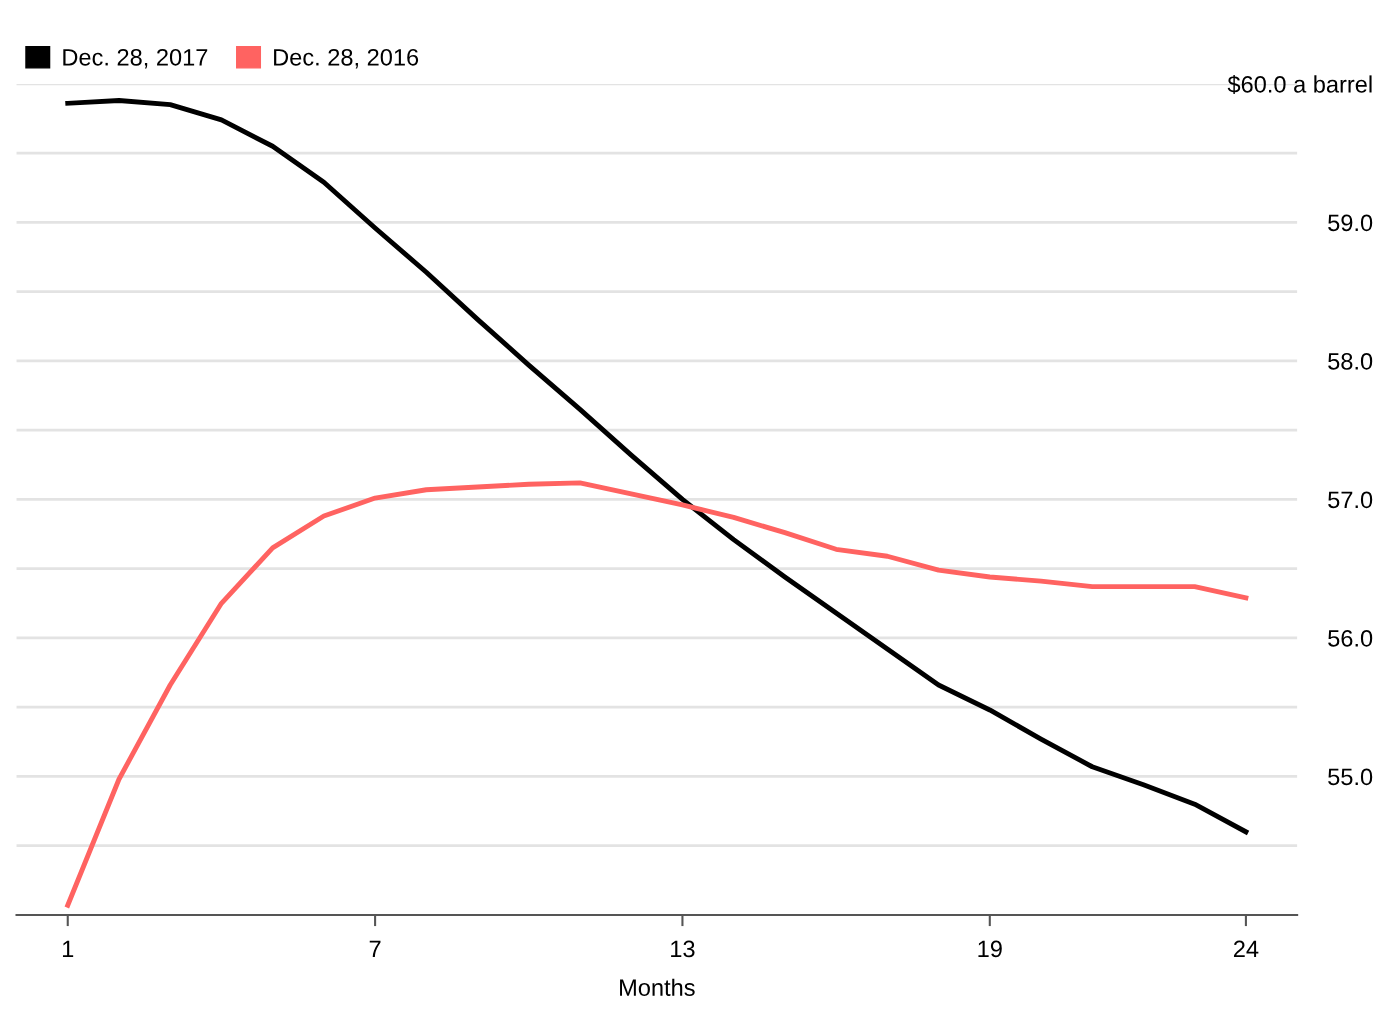 Image resolution: width=1377 pixels, height=1011 pixels. Describe the element at coordinates (375, 949) in the screenshot. I see `x-tick-label: 7` at that location.